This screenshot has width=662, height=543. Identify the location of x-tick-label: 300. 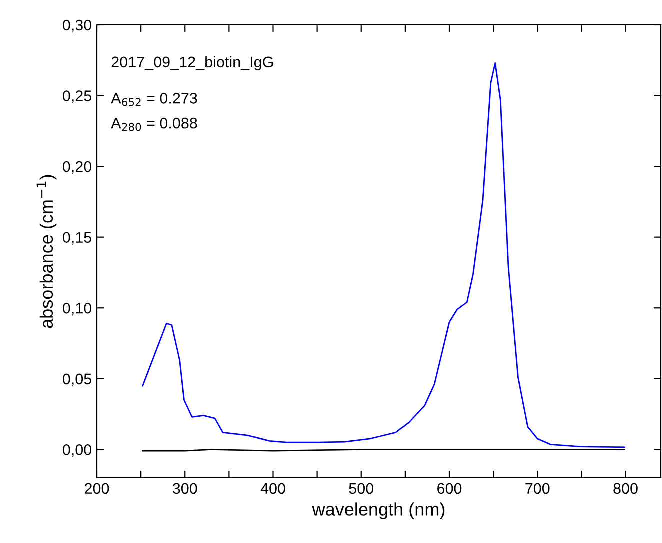
(185, 488).